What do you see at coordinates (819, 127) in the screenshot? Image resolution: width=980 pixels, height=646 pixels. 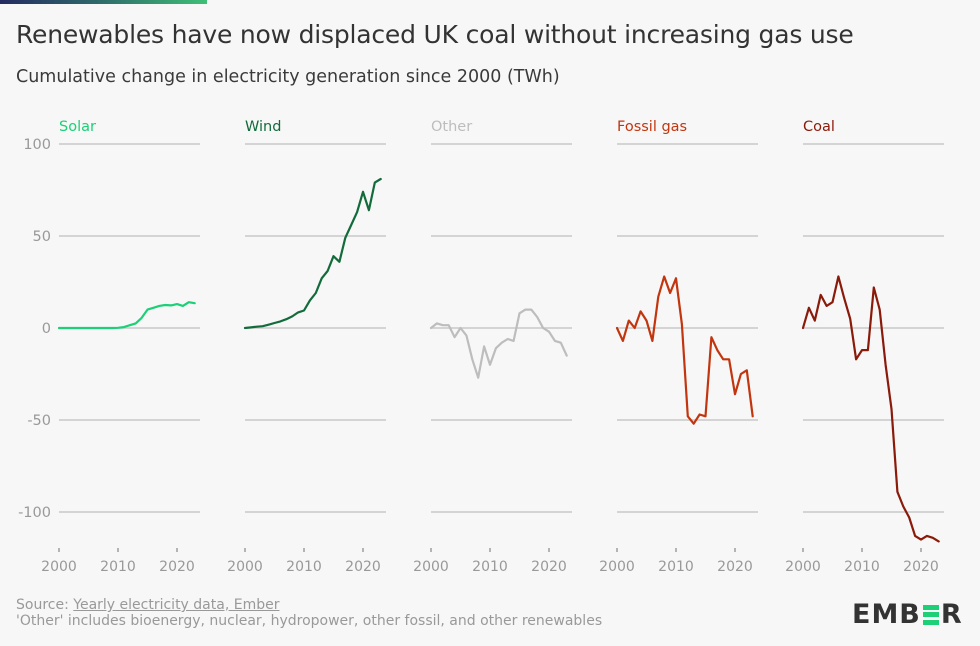 I see `panel-title: Coal` at bounding box center [819, 127].